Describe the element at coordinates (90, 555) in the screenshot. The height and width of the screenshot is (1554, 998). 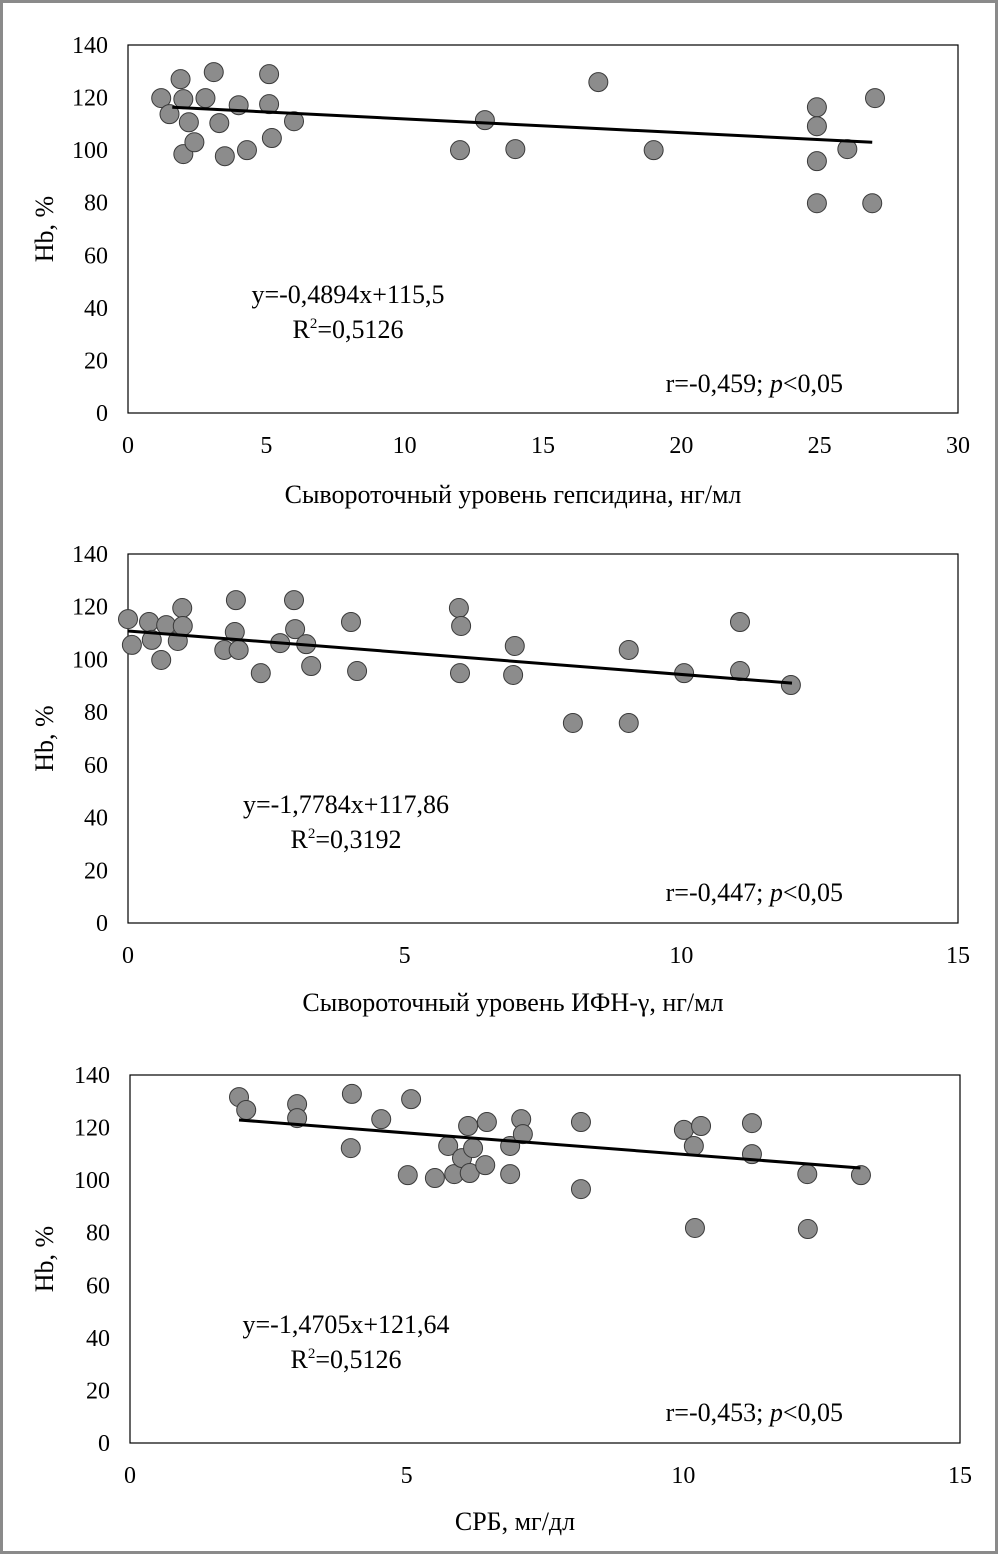
I see `y-tick-label: 140` at that location.